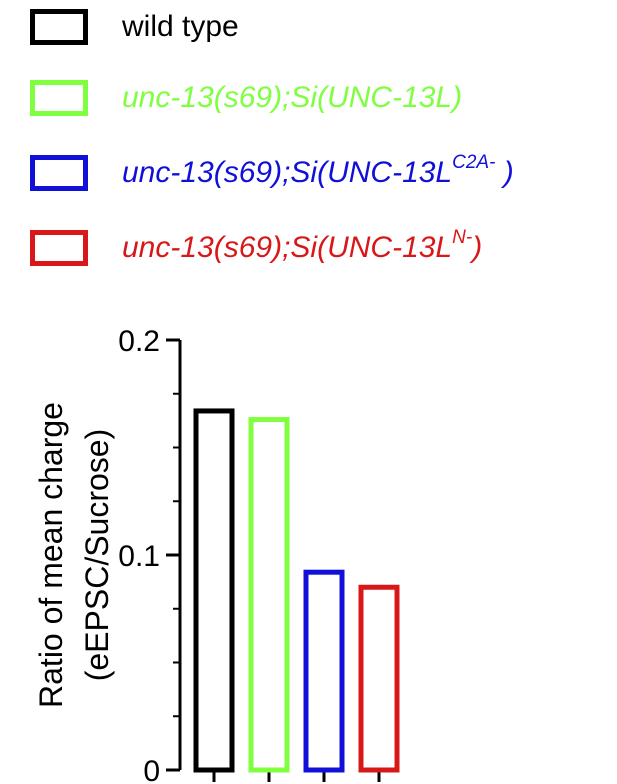 The image size is (617, 784). Describe the element at coordinates (139, 341) in the screenshot. I see `y-tick-label: 0.2` at that location.